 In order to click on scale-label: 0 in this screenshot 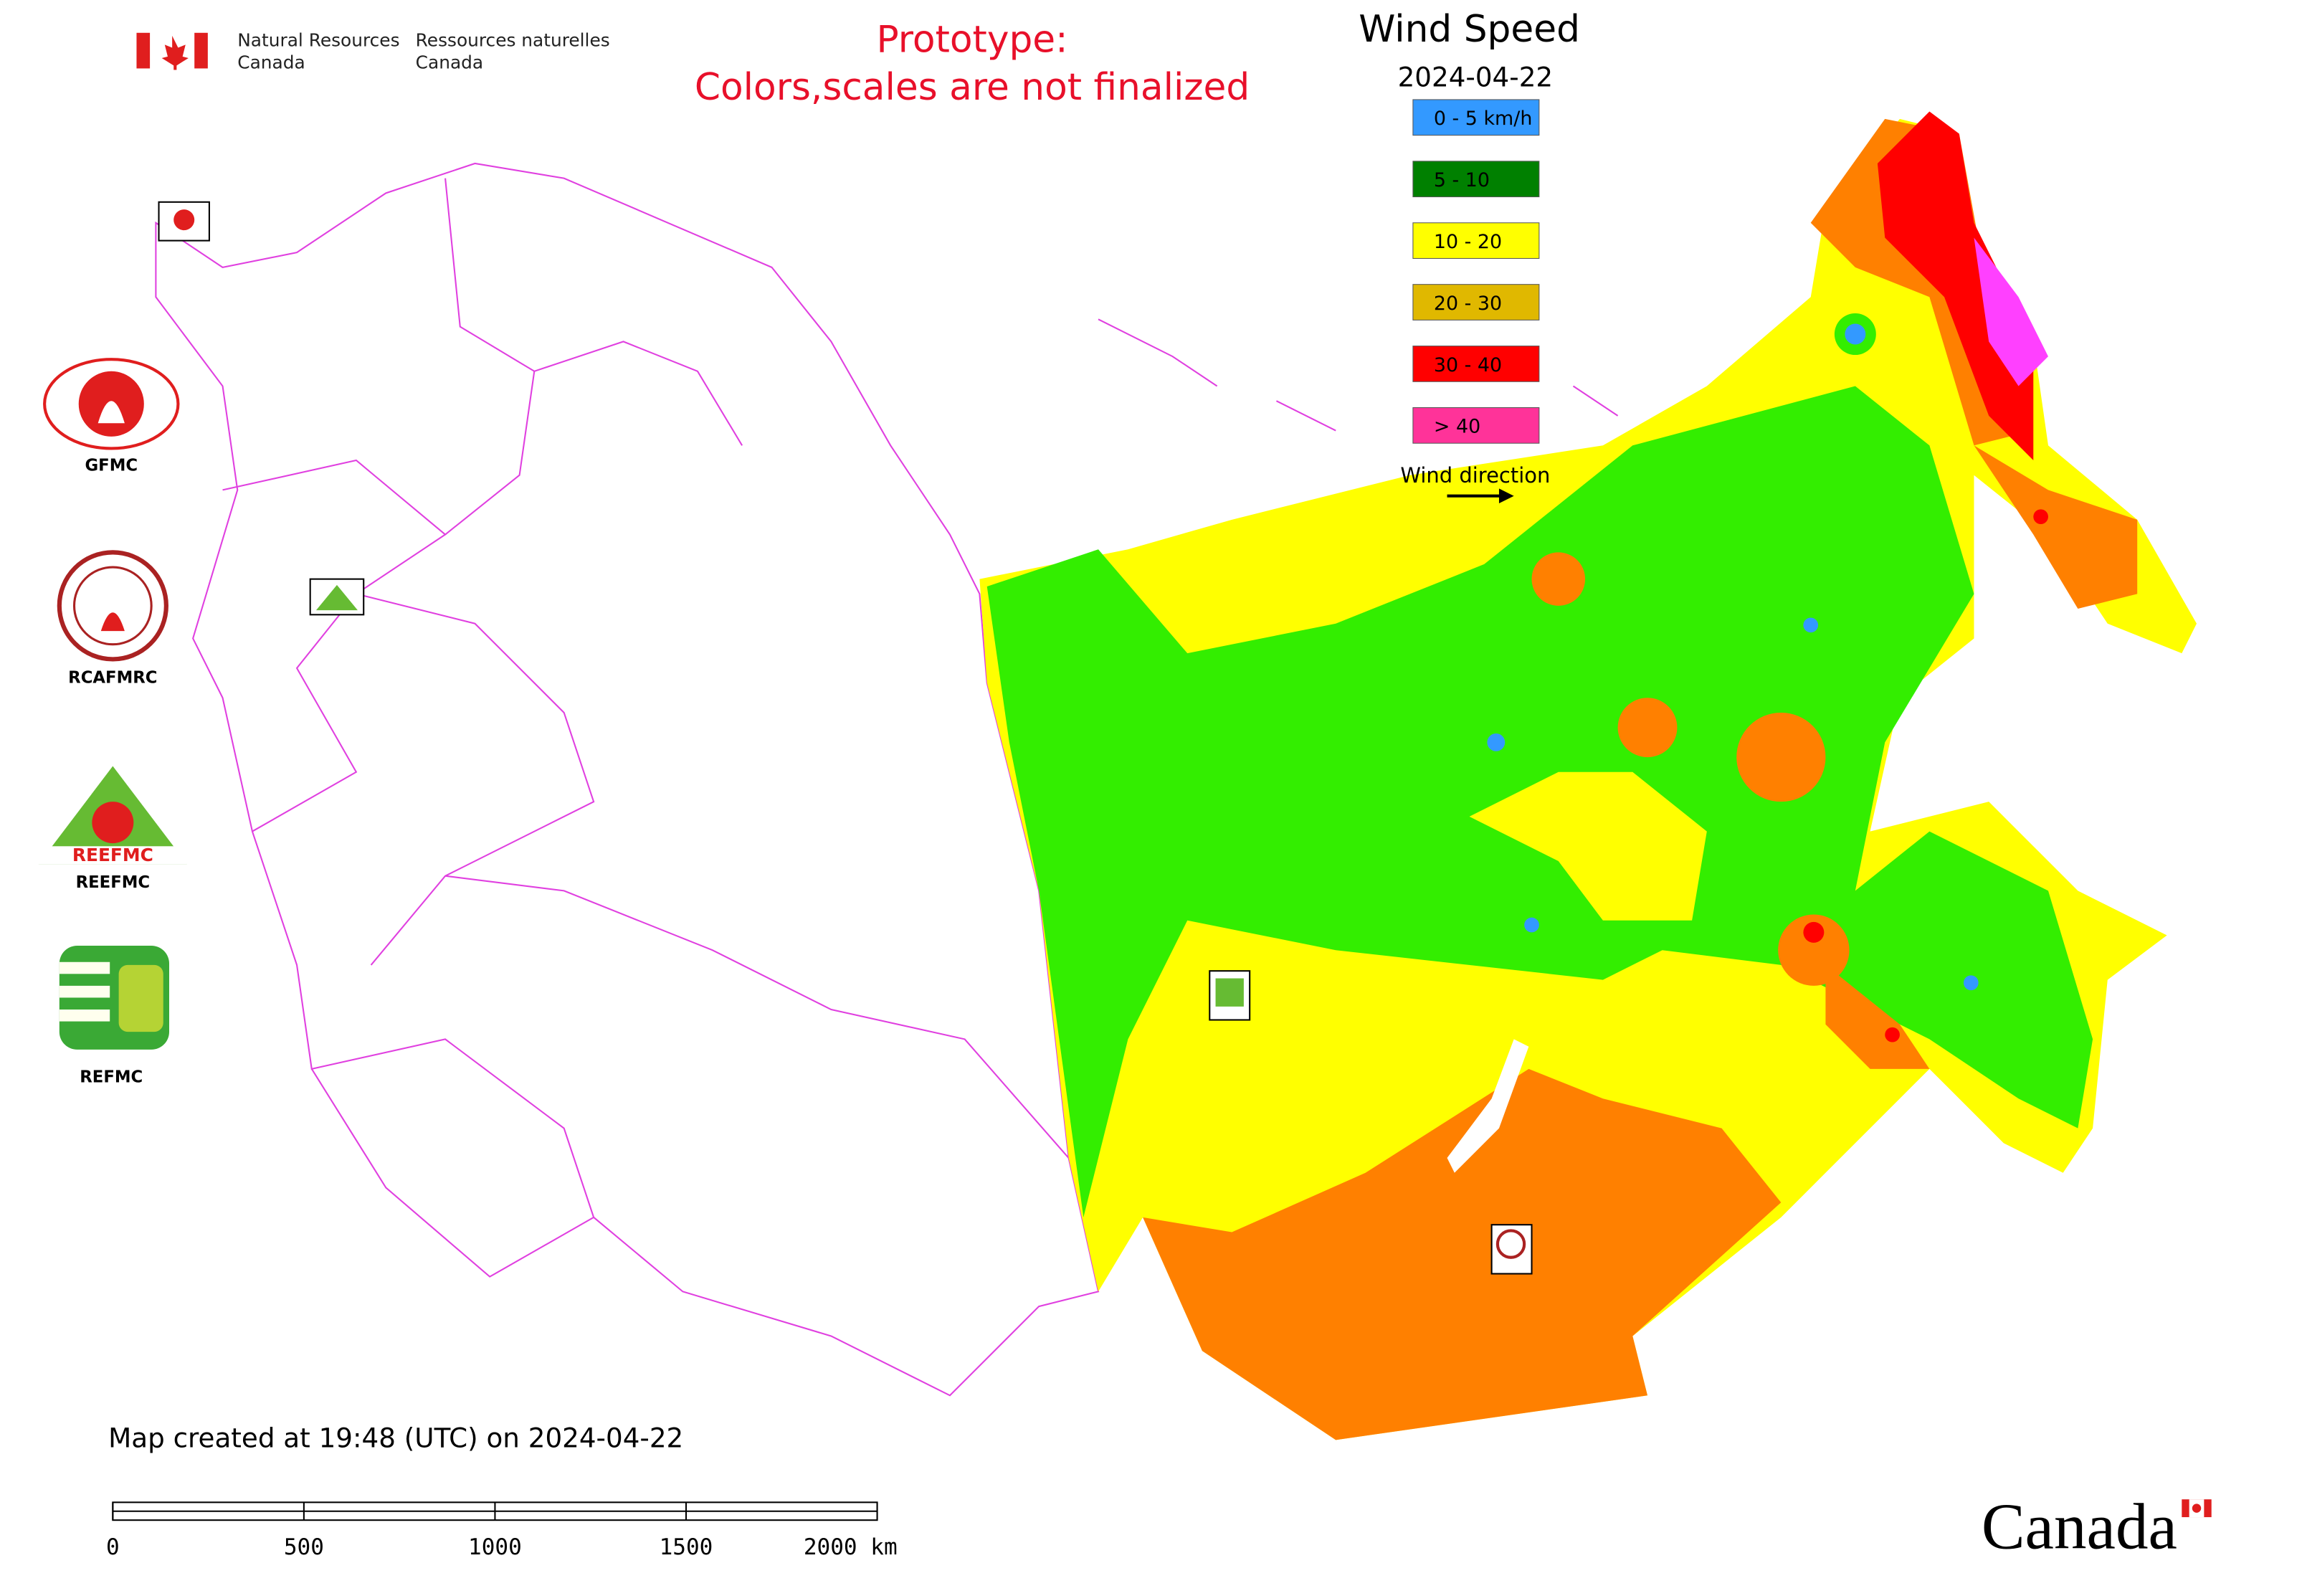, I will do `click(113, 1547)`.